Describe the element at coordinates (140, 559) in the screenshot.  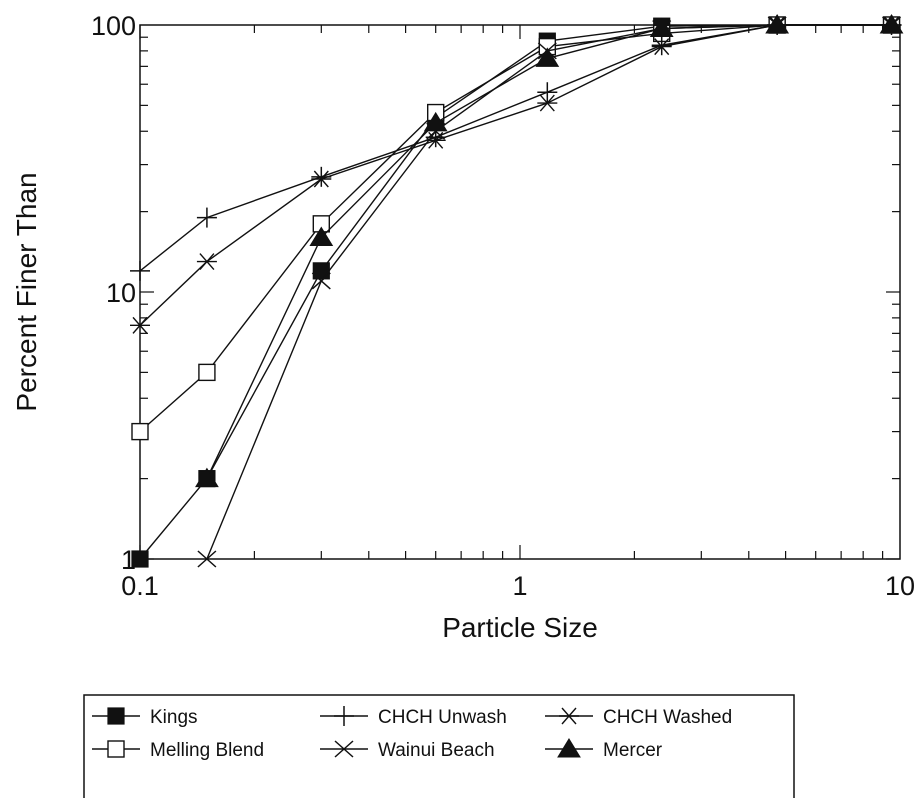
I see `data-point-kings` at that location.